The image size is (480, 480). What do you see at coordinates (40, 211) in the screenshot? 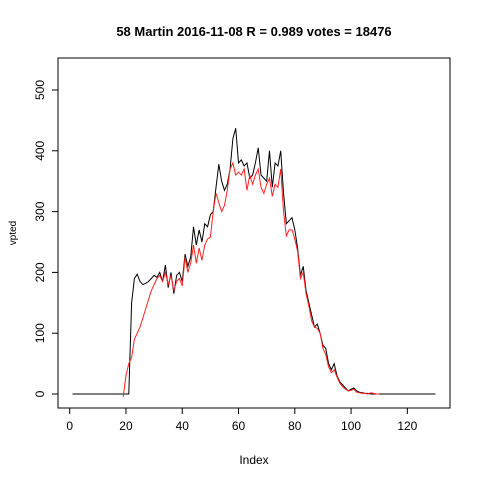
I see `y-tick-label: 300` at bounding box center [40, 211].